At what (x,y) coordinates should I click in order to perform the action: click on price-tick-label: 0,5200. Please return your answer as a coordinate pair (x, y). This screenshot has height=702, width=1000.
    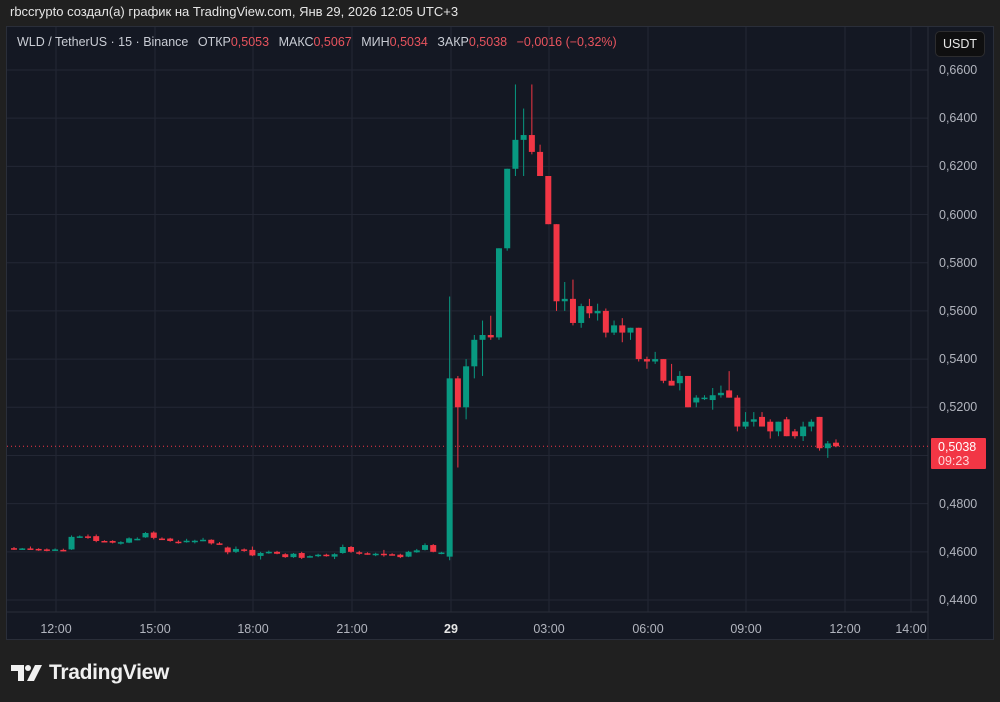
    Looking at the image, I should click on (958, 407).